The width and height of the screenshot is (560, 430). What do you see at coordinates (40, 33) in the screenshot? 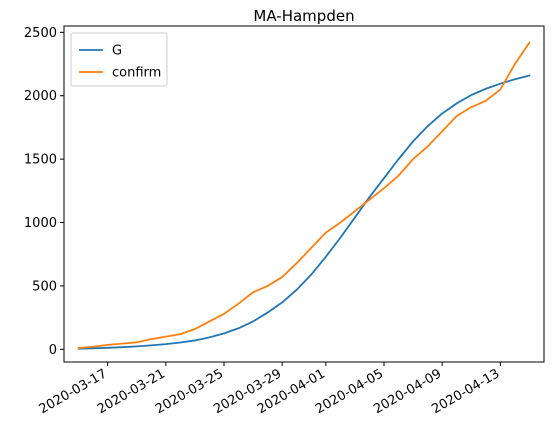
I see `y-tick-label: 2500` at bounding box center [40, 33].